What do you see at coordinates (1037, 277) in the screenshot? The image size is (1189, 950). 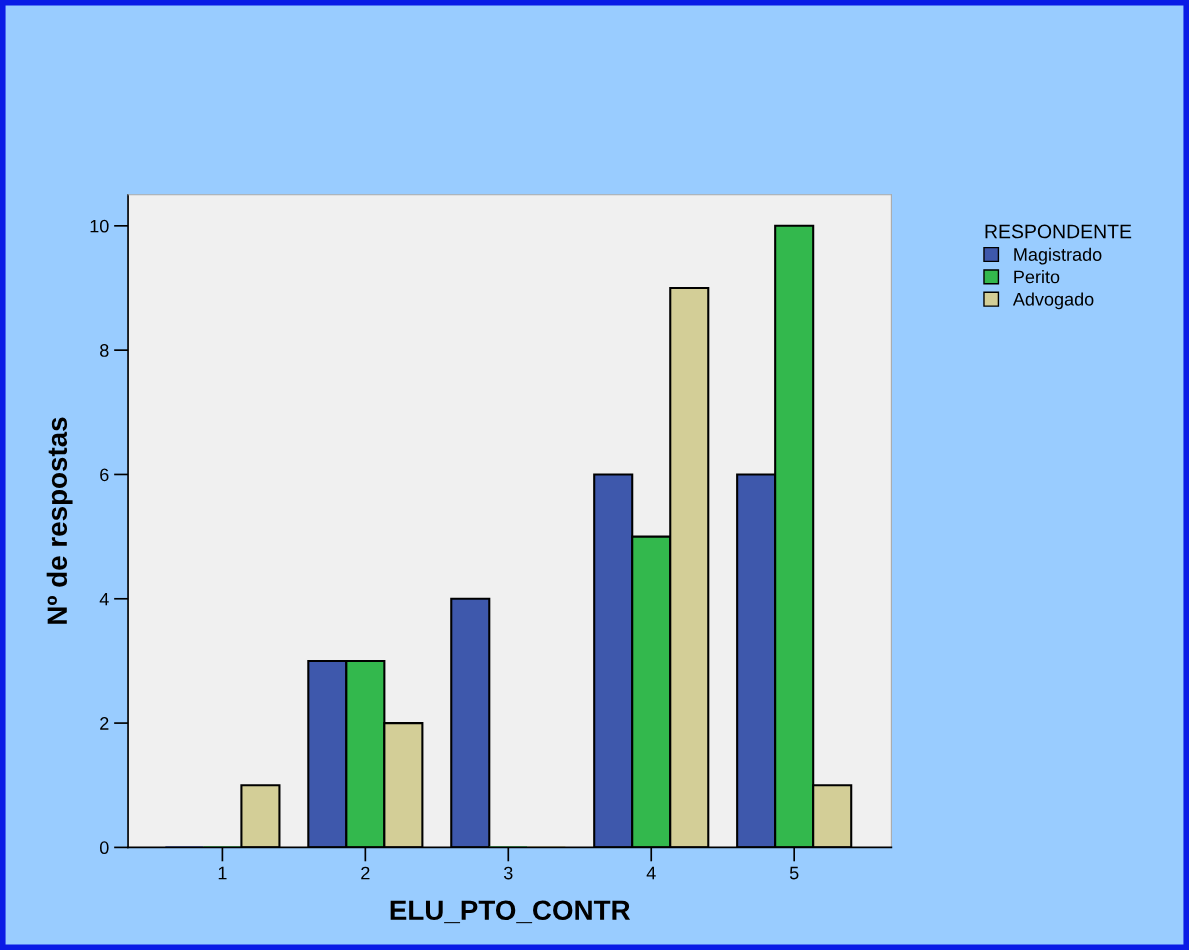 I see `legend-label: Perito` at bounding box center [1037, 277].